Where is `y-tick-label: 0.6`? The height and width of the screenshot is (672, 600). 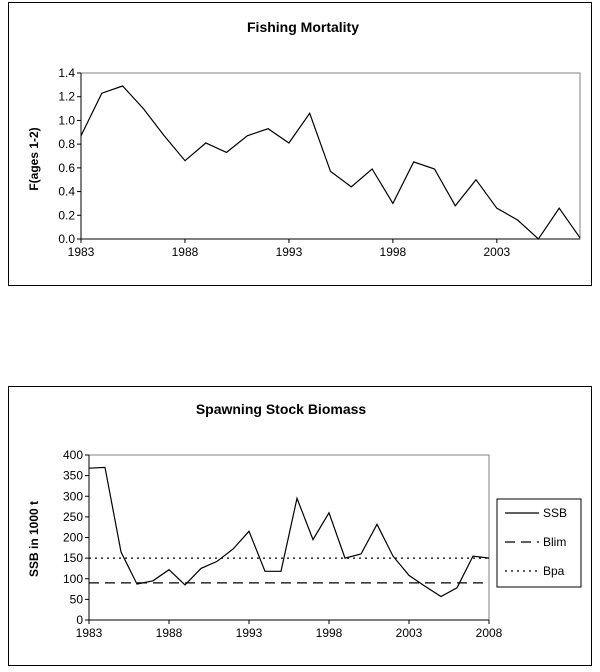
y-tick-label: 0.6 is located at coordinates (66, 168).